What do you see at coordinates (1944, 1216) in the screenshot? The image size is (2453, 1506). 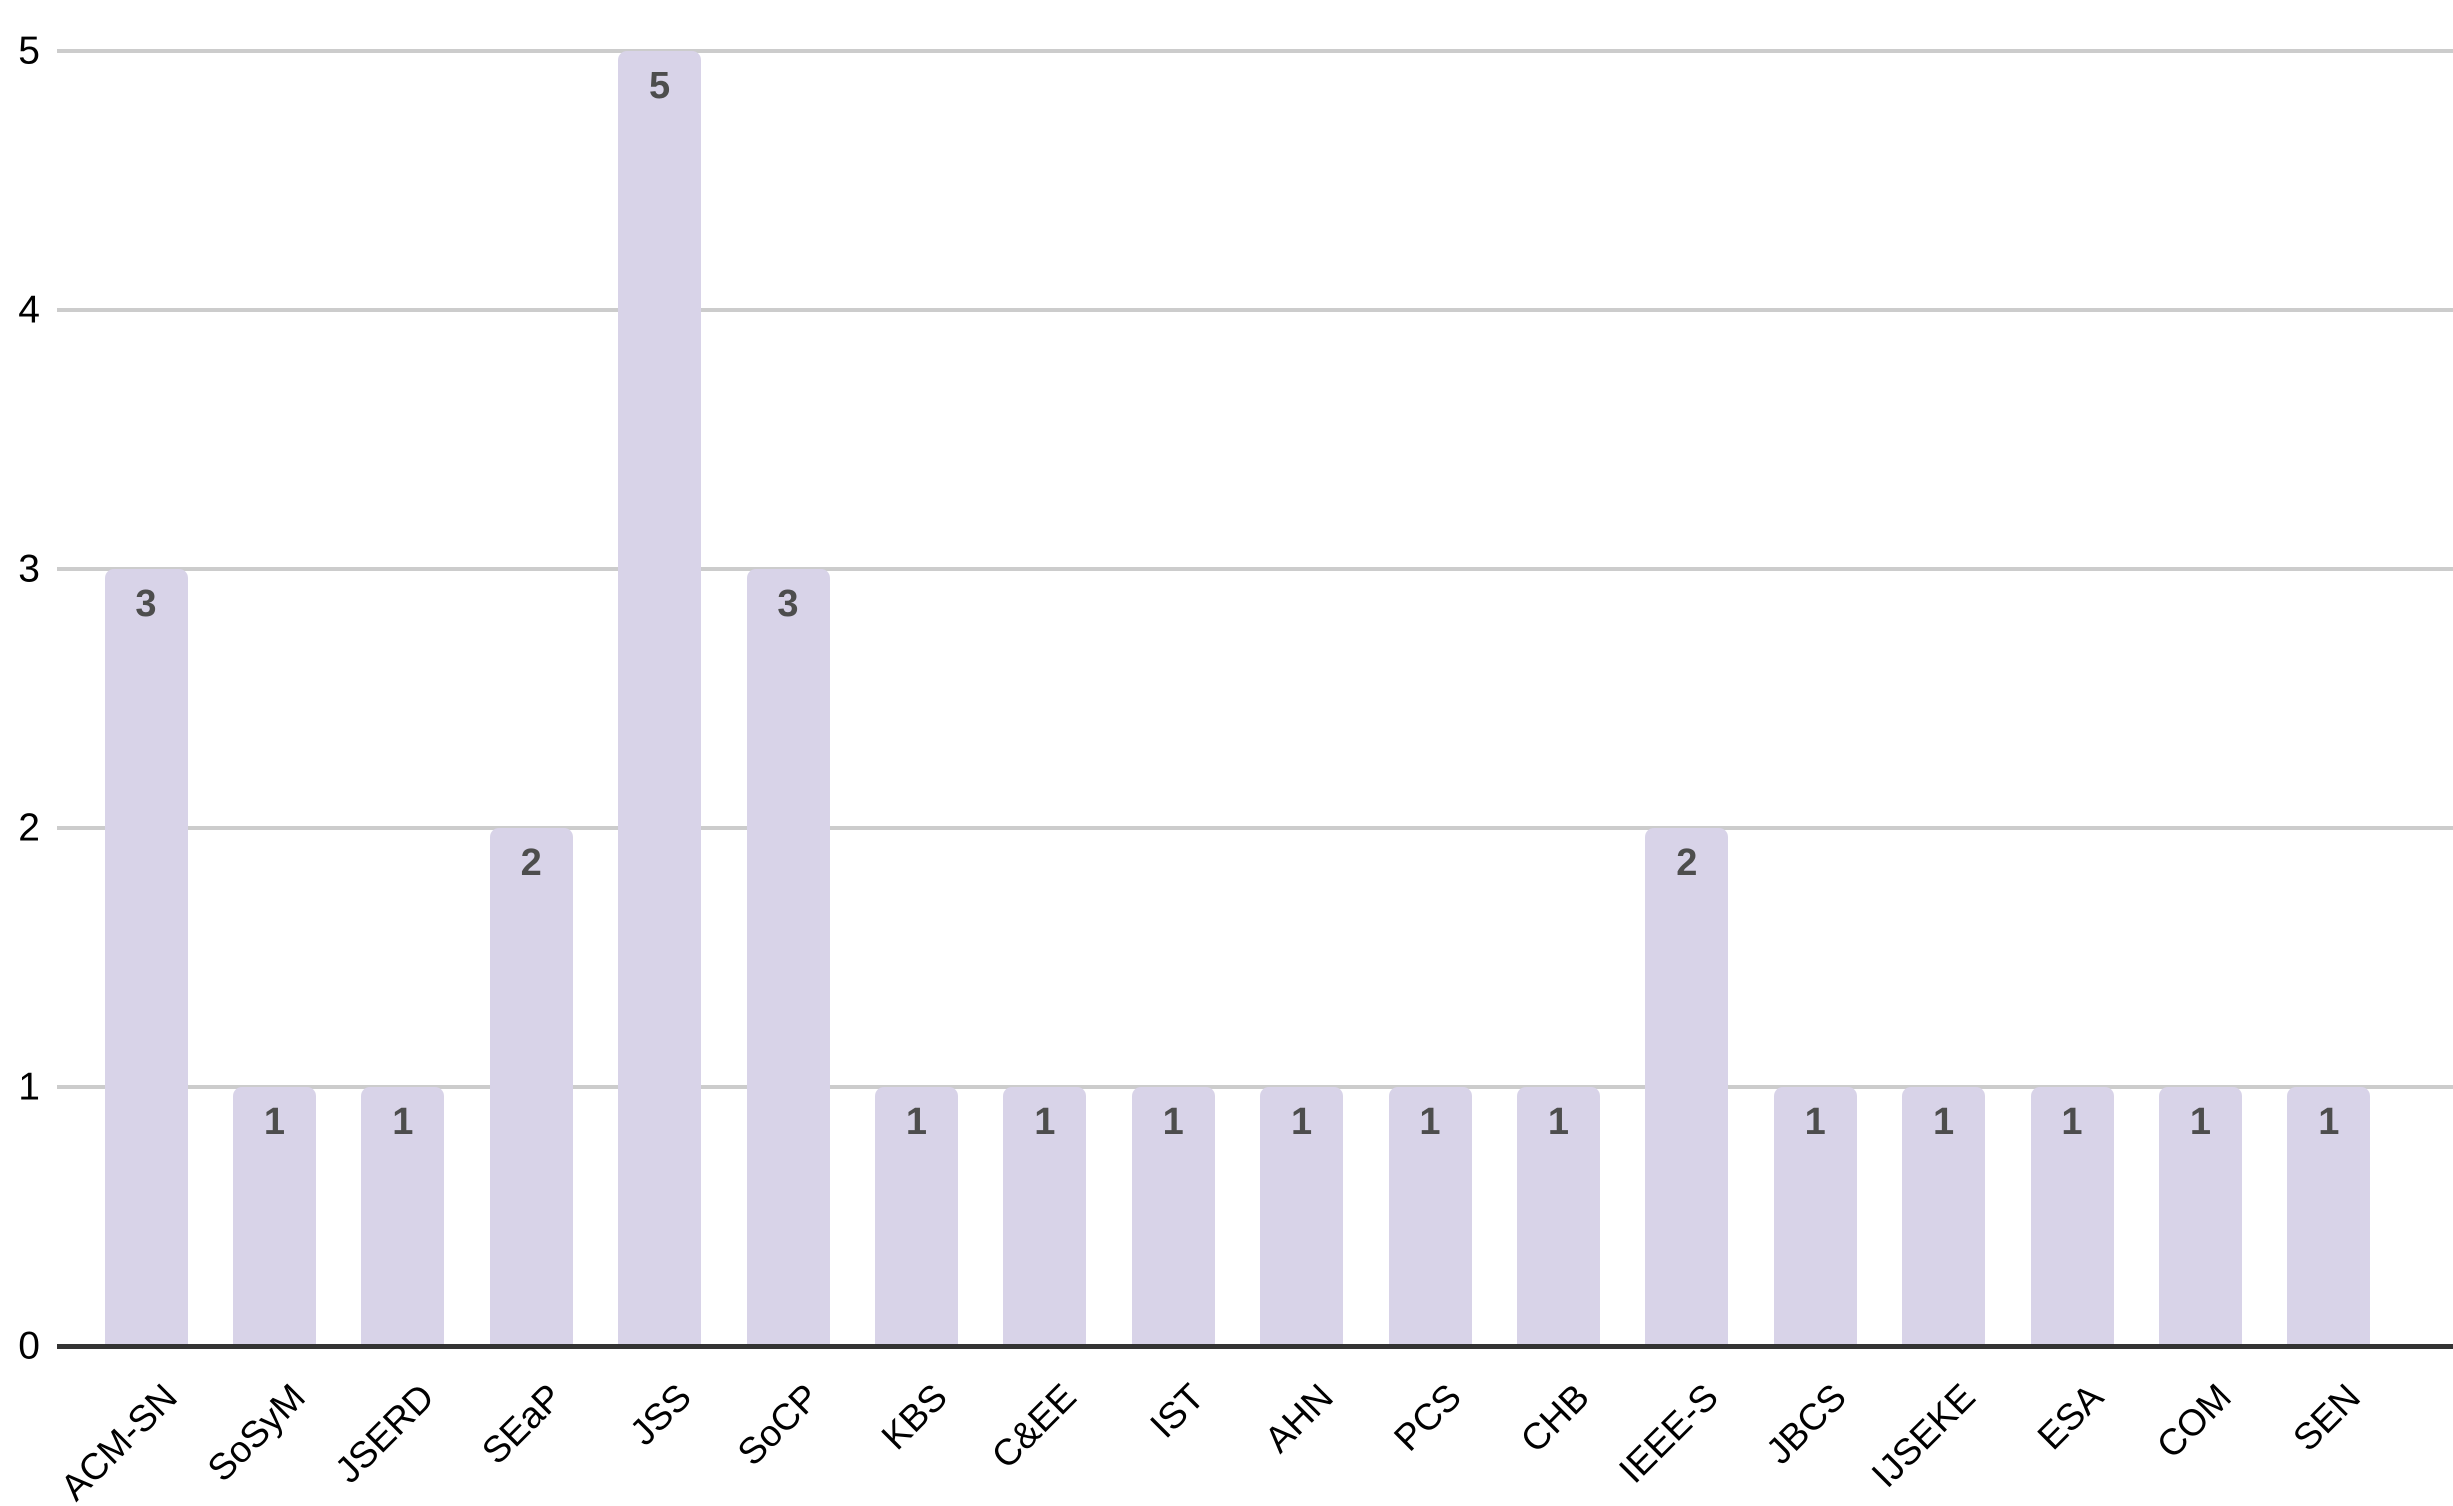 I see `bar-IJSEKE: 1` at bounding box center [1944, 1216].